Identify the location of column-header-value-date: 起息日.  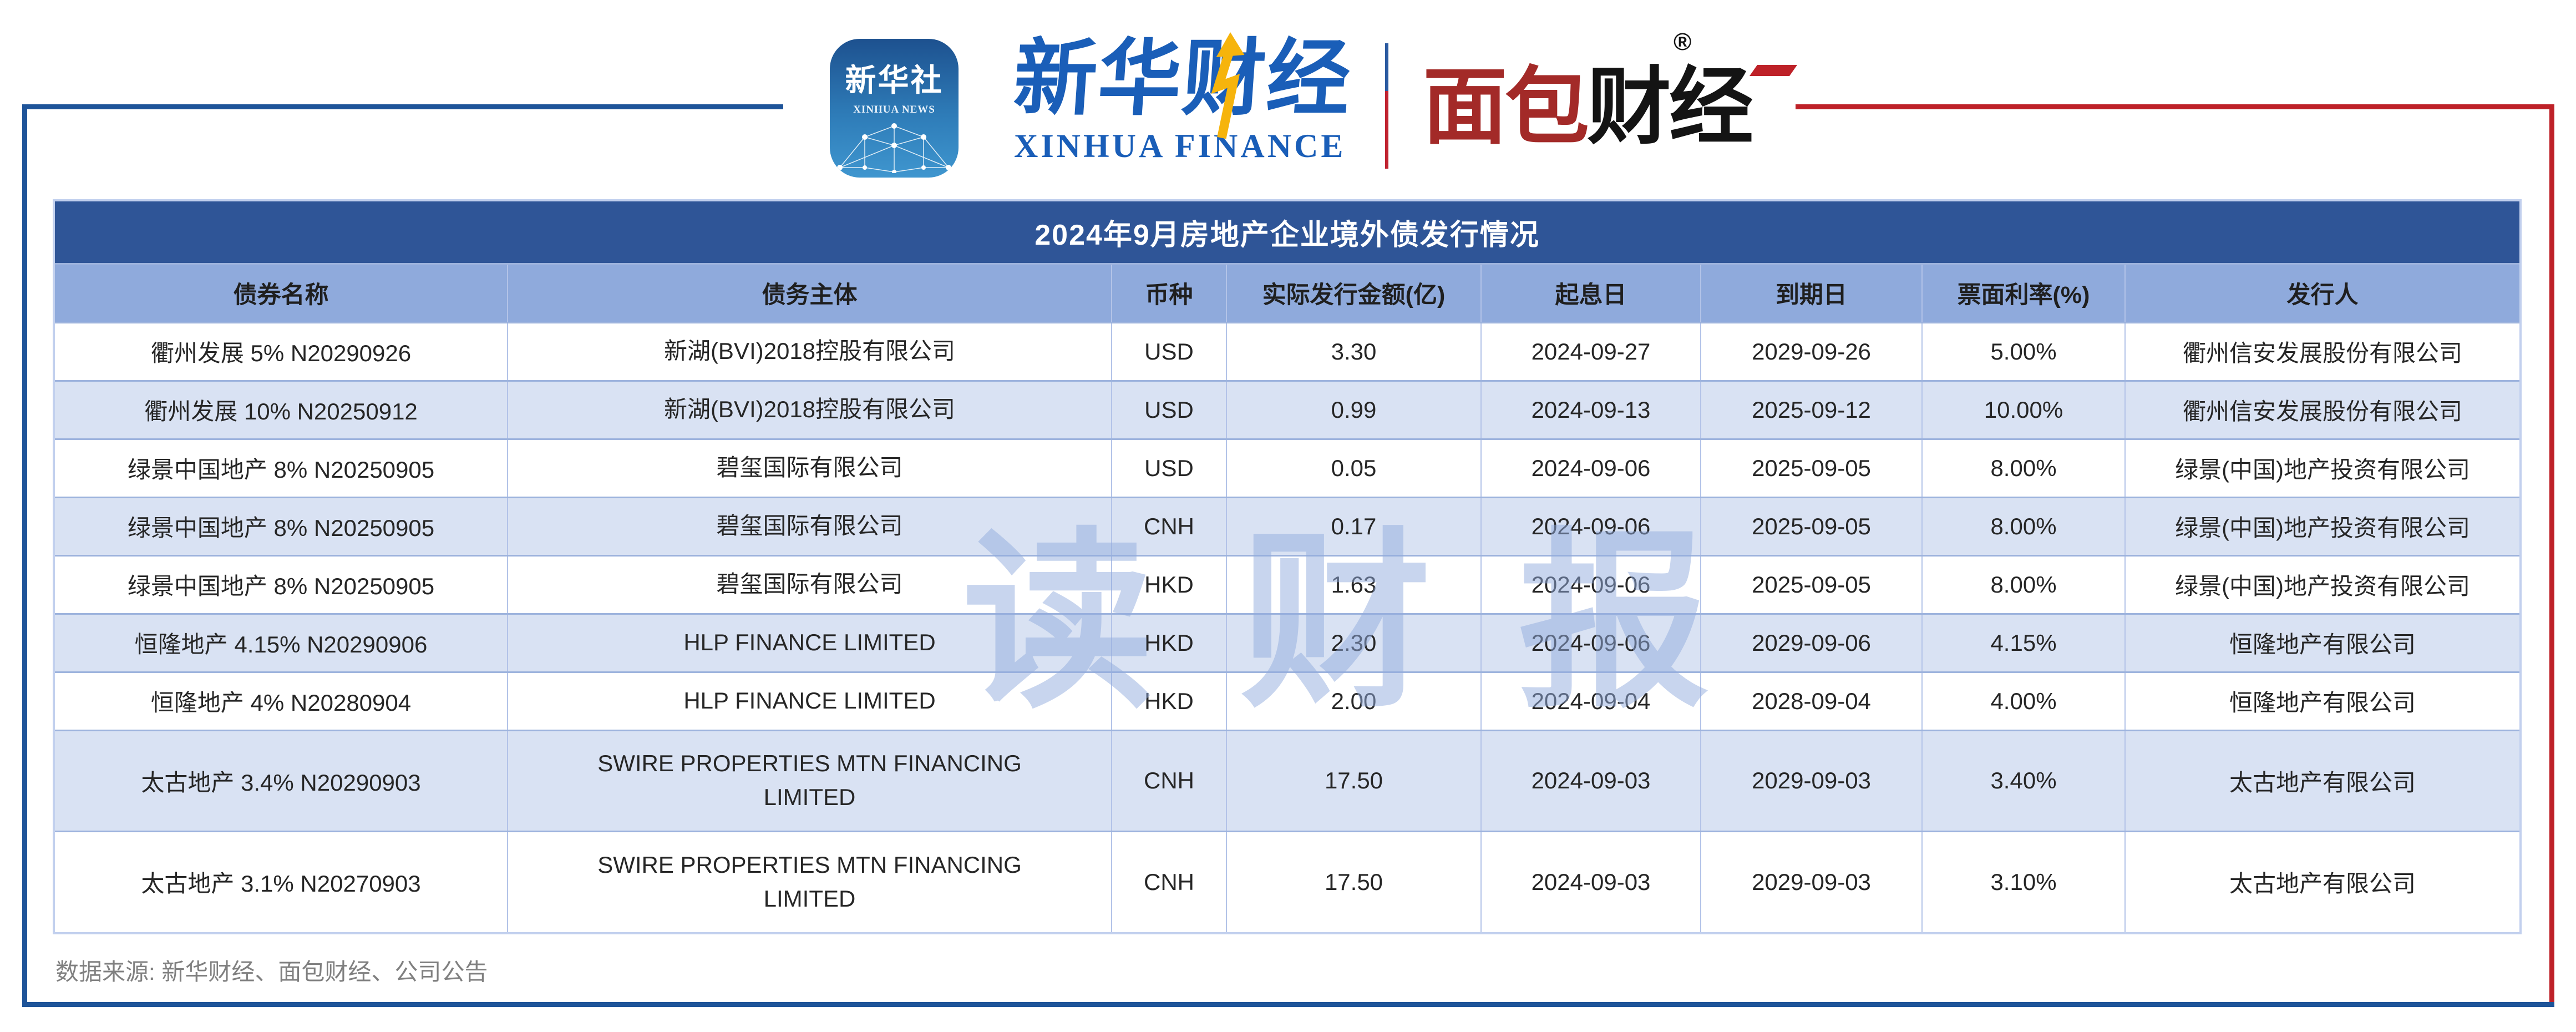
(1590, 292).